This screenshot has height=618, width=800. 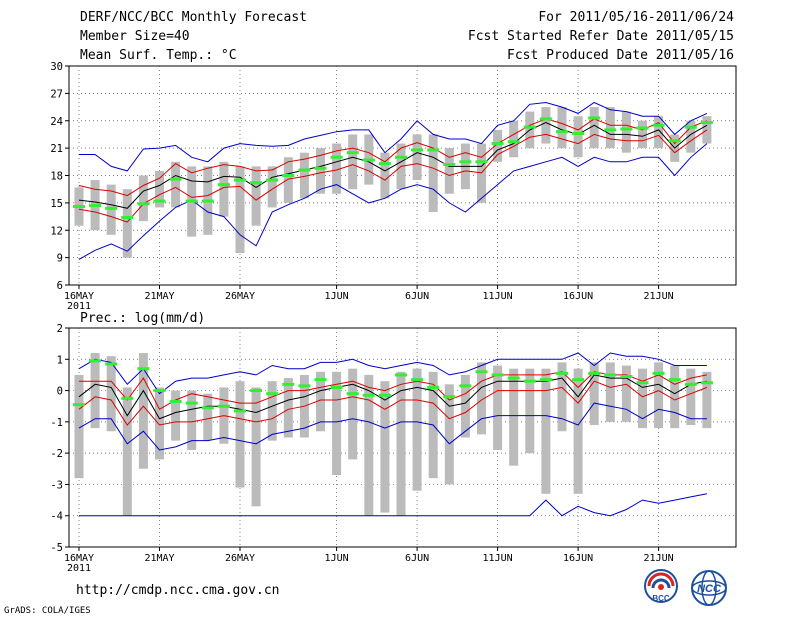 I want to click on fcst-produced-date: Fcst Produced Date 2011/05/16, so click(x=620, y=55).